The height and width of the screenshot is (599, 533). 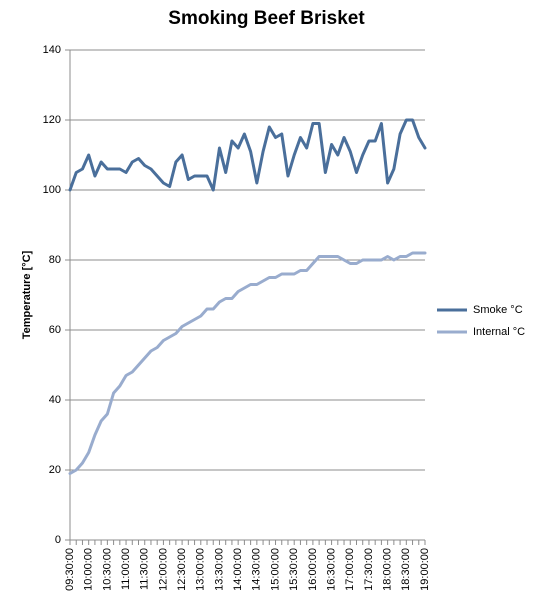 I want to click on y-axis-title: Temperature [°C], so click(x=27, y=294).